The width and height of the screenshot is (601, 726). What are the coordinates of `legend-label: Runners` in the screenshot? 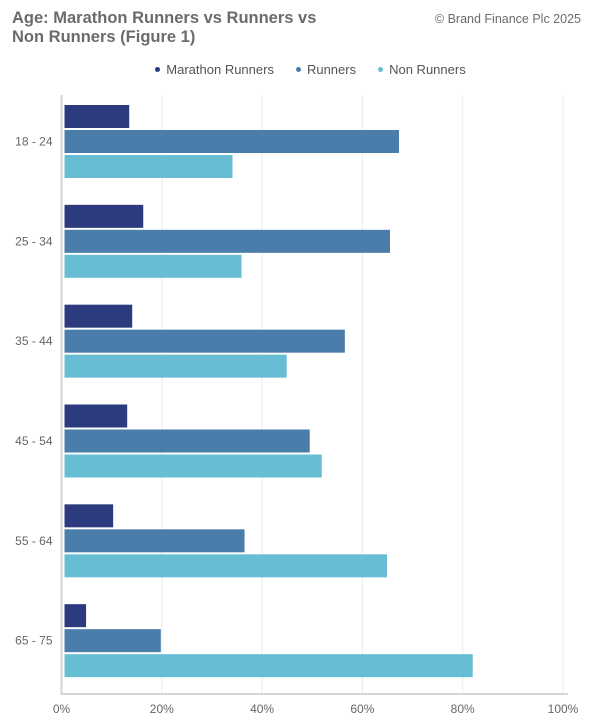 It's located at (331, 69).